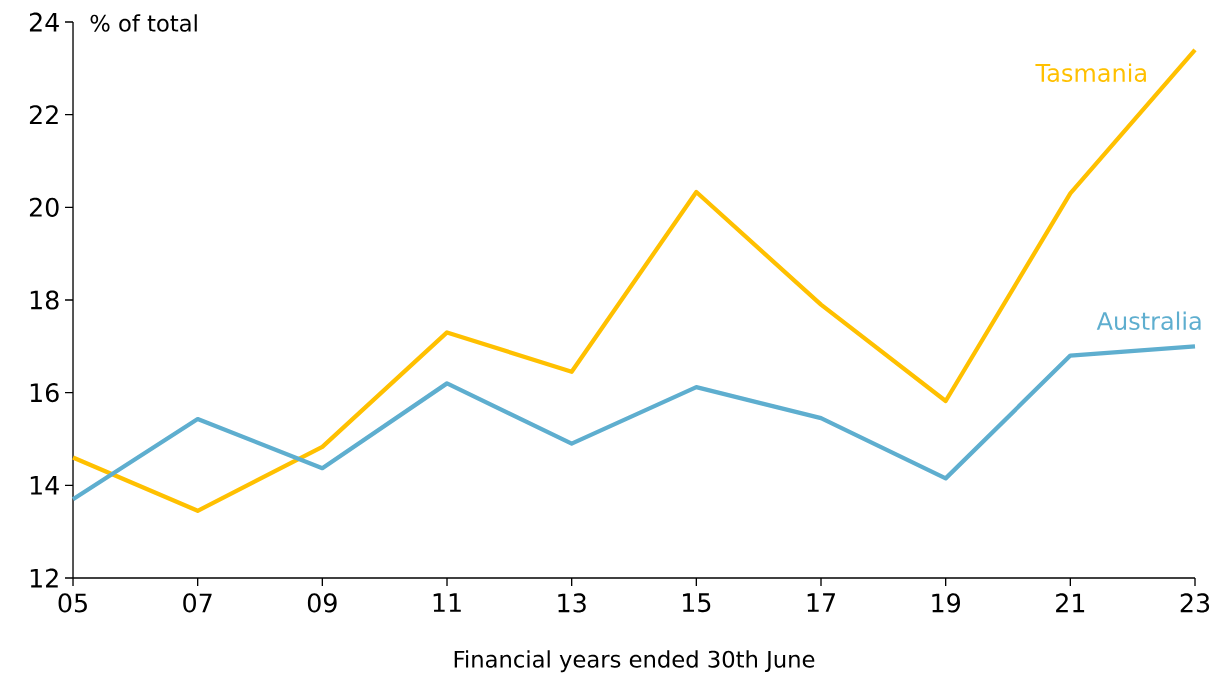  Describe the element at coordinates (143, 23) in the screenshot. I see `y-axis-title: % of total` at that location.